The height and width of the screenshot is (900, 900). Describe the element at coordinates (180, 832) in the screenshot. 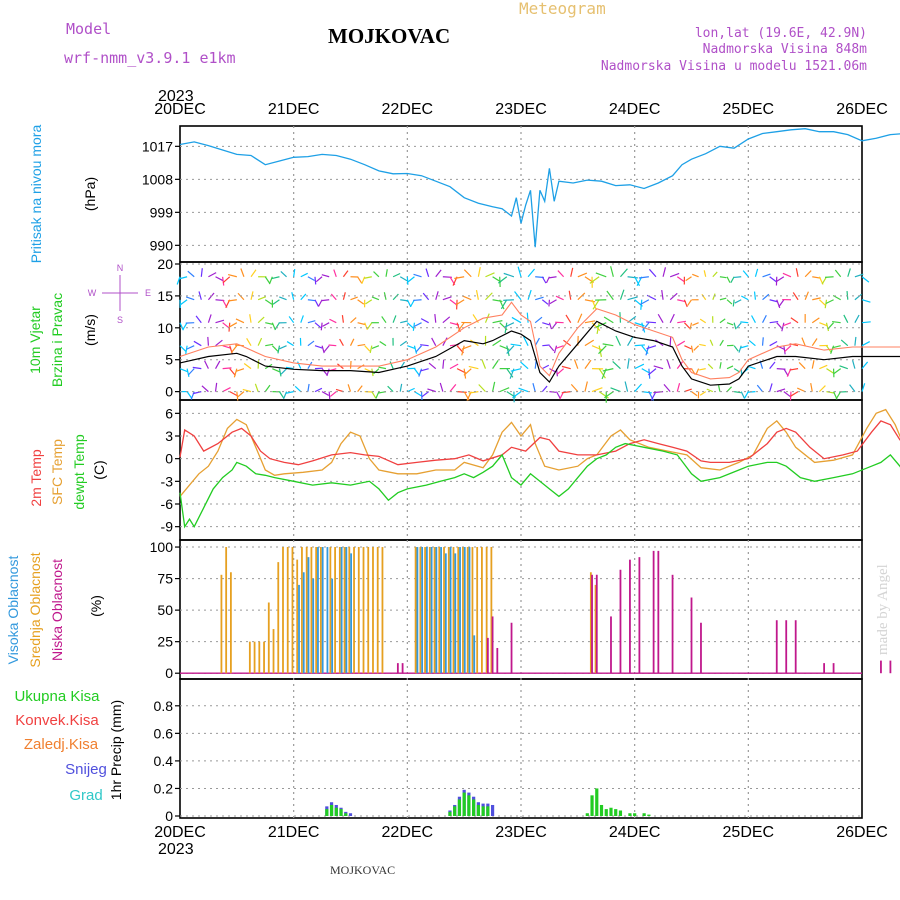

I see `time-tick-bottom: 20DEC` at that location.